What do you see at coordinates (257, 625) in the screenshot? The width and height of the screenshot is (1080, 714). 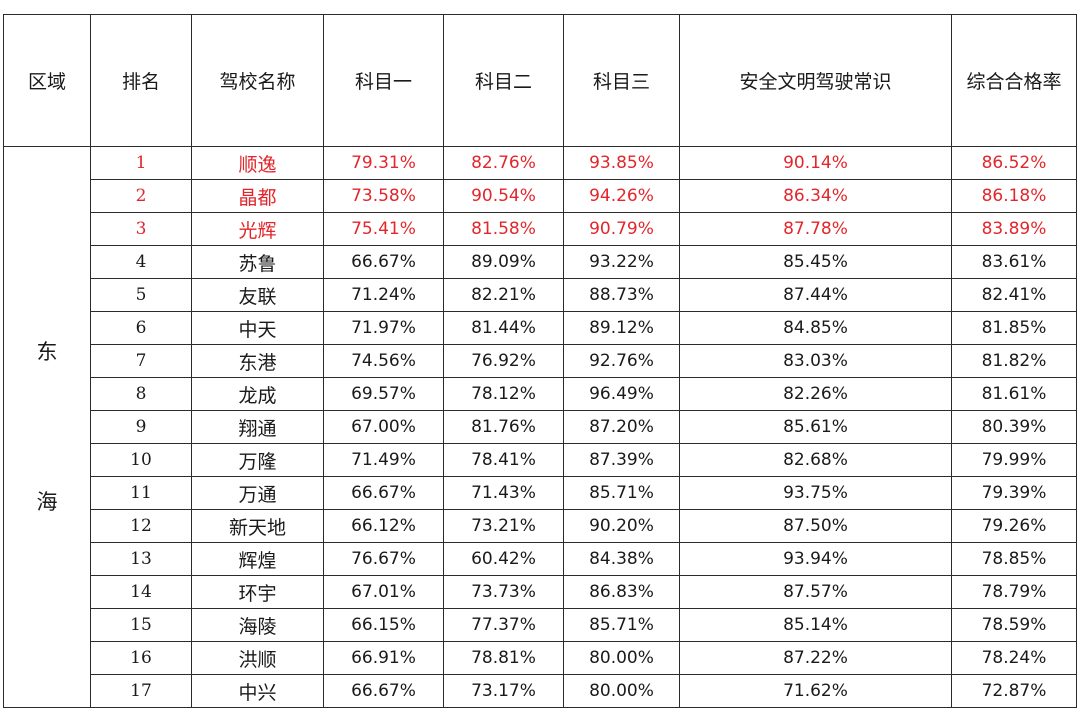 I see `school-name-cell: 海陵` at bounding box center [257, 625].